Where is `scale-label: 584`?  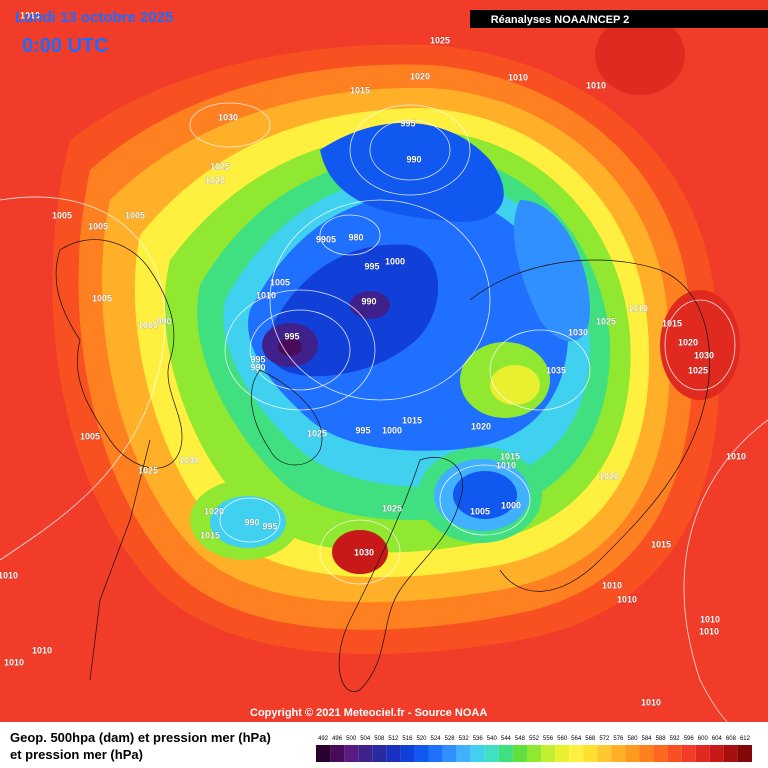
scale-label: 584 is located at coordinates (647, 739).